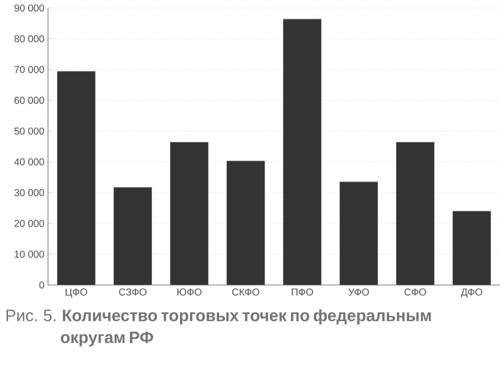 This screenshot has width=500, height=371. I want to click on x-tick-label: СЗФО, so click(132, 292).